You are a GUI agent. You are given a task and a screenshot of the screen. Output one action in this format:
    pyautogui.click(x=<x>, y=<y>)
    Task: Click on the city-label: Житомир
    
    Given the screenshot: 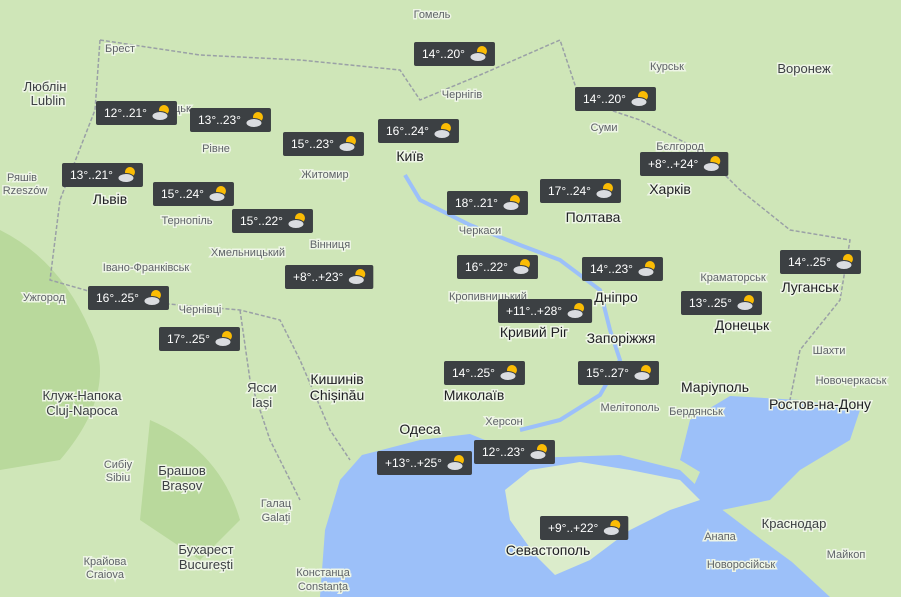 What is the action you would take?
    pyautogui.click(x=324, y=175)
    